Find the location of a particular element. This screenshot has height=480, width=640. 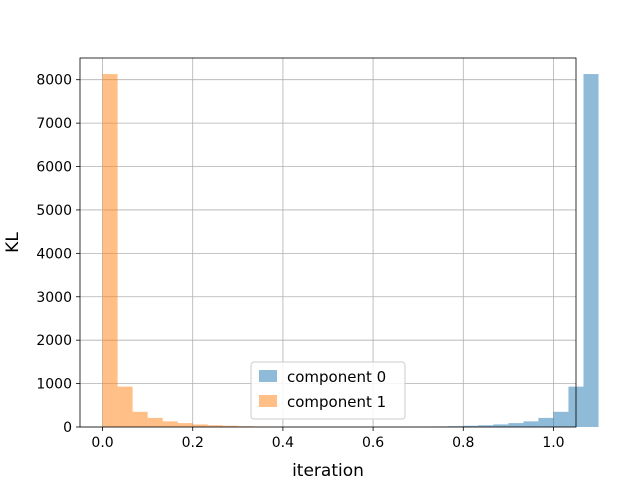

x-axis-ticks: 0.0 0.2 0.4 0.6 0.8 1.0 is located at coordinates (328, 439).